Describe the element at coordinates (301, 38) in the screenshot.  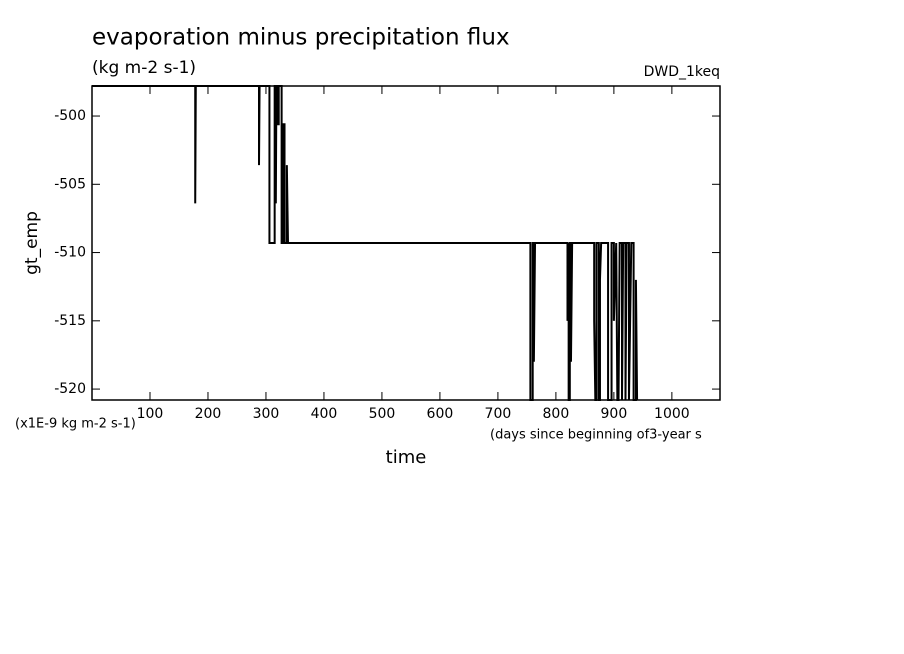
I see `chart-title: evaporation minus precipitation flux` at that location.